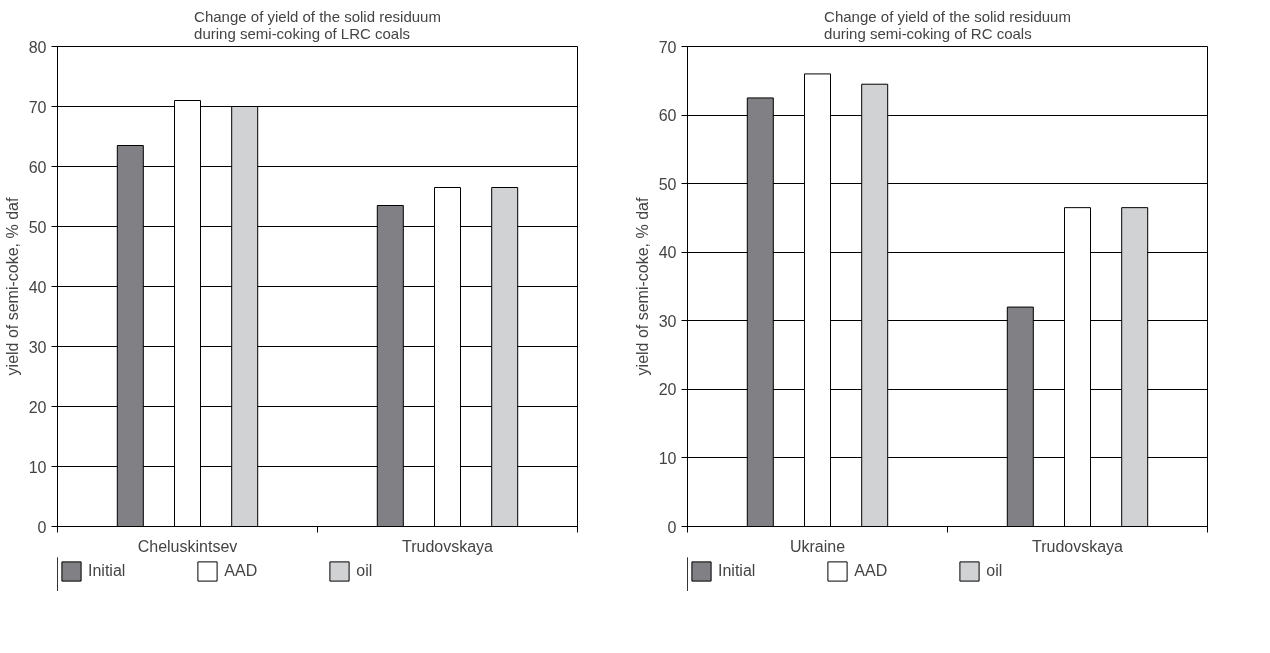 This screenshot has width=1270, height=653. What do you see at coordinates (947, 24) in the screenshot?
I see `chart-title: Change of yield of the solid residuum during semi-coking of RC coals` at bounding box center [947, 24].